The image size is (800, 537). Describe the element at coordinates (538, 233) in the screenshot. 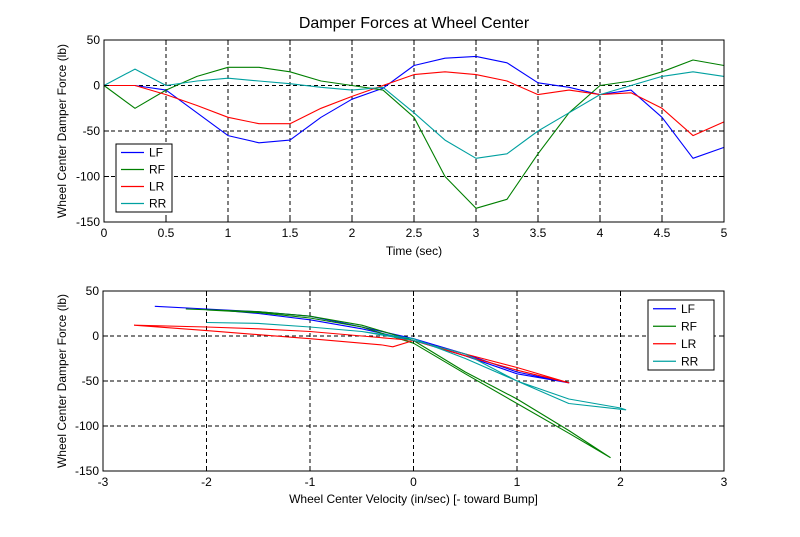

I see `x-tick-label: 3.5` at that location.